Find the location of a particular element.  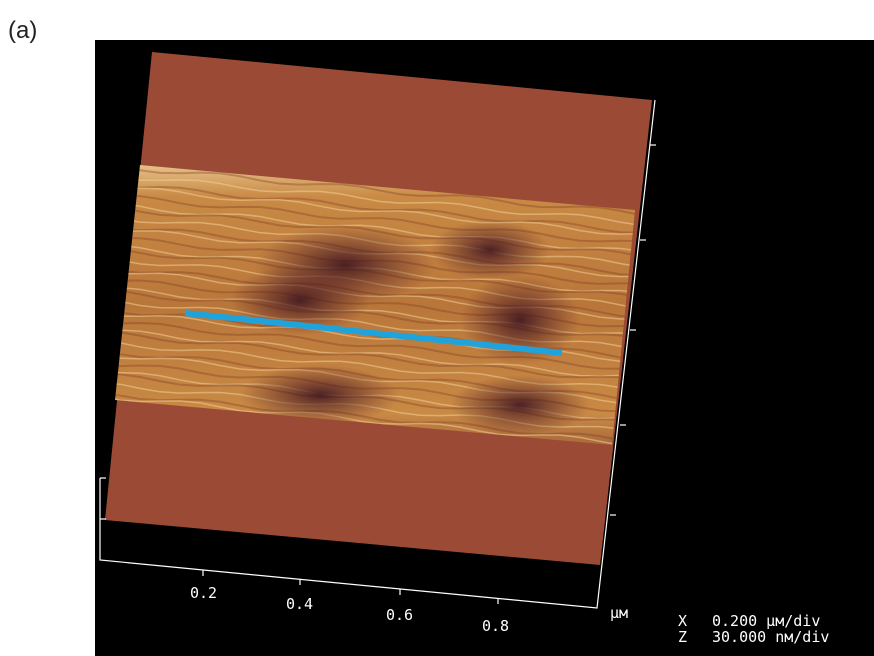

scale-axis: Z is located at coordinates (682, 637).